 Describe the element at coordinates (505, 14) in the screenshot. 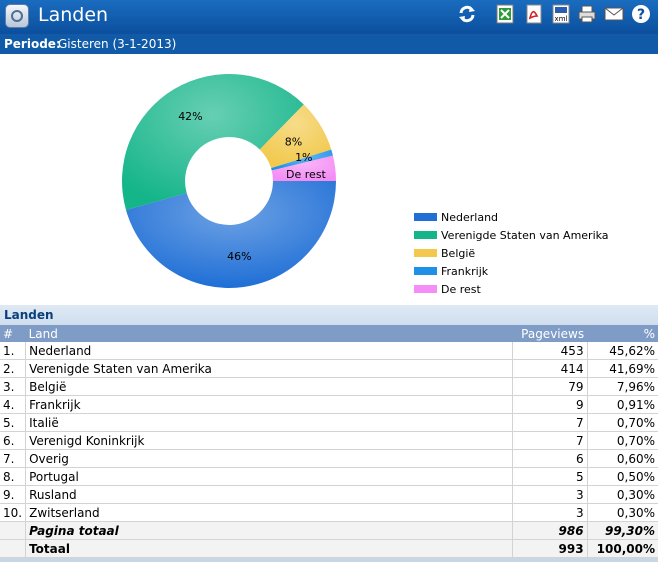

I see `excel-export-icon` at that location.